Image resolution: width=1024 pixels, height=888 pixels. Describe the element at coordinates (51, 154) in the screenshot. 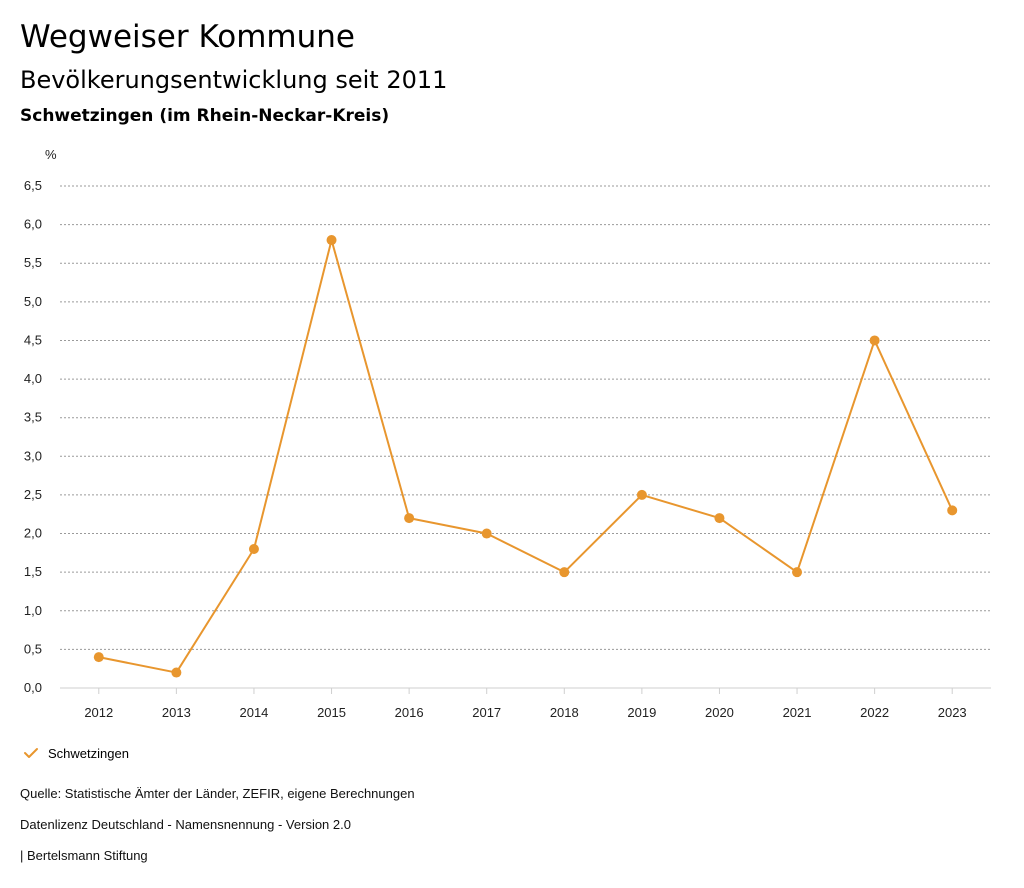

I see `y-axis-unit-label: %` at that location.